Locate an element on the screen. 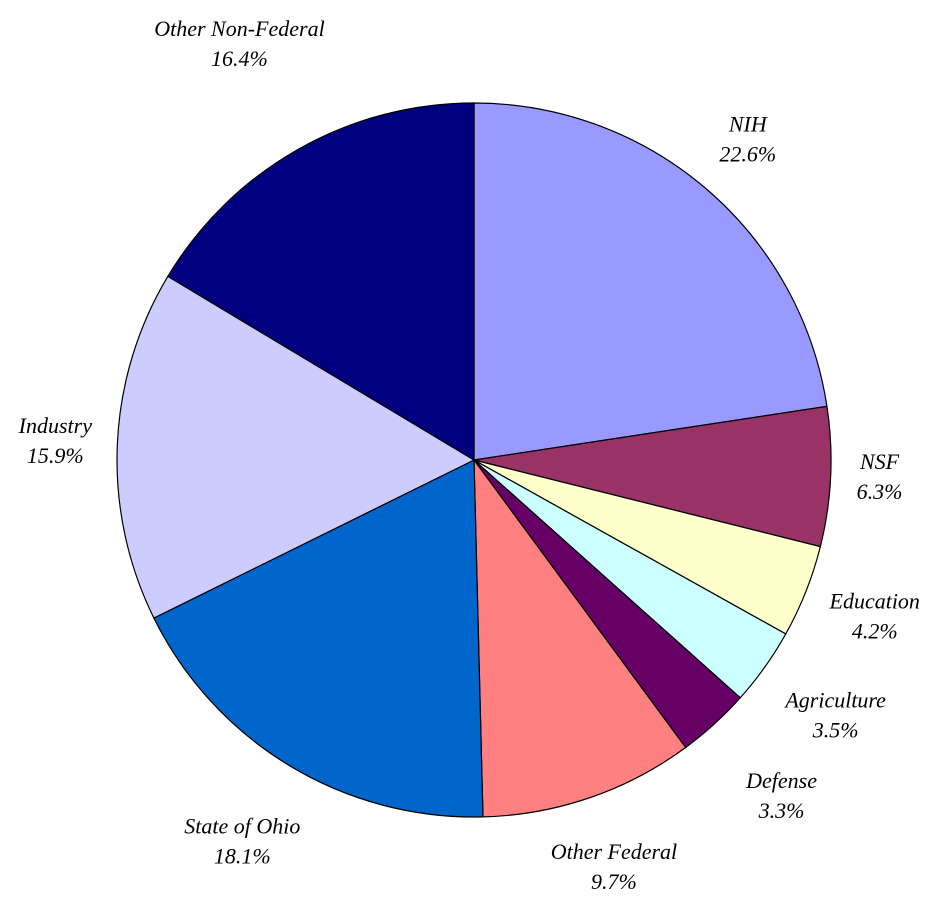 This screenshot has width=946, height=903. slice-label: NIH is located at coordinates (748, 124).